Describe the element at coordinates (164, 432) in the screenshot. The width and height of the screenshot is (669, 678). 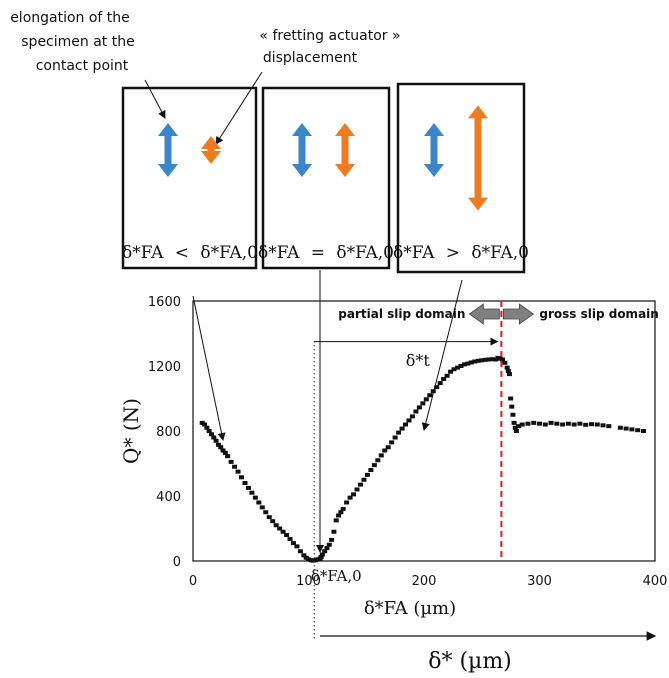
I see `y-axis: 0 400 800 1200 1600` at that location.